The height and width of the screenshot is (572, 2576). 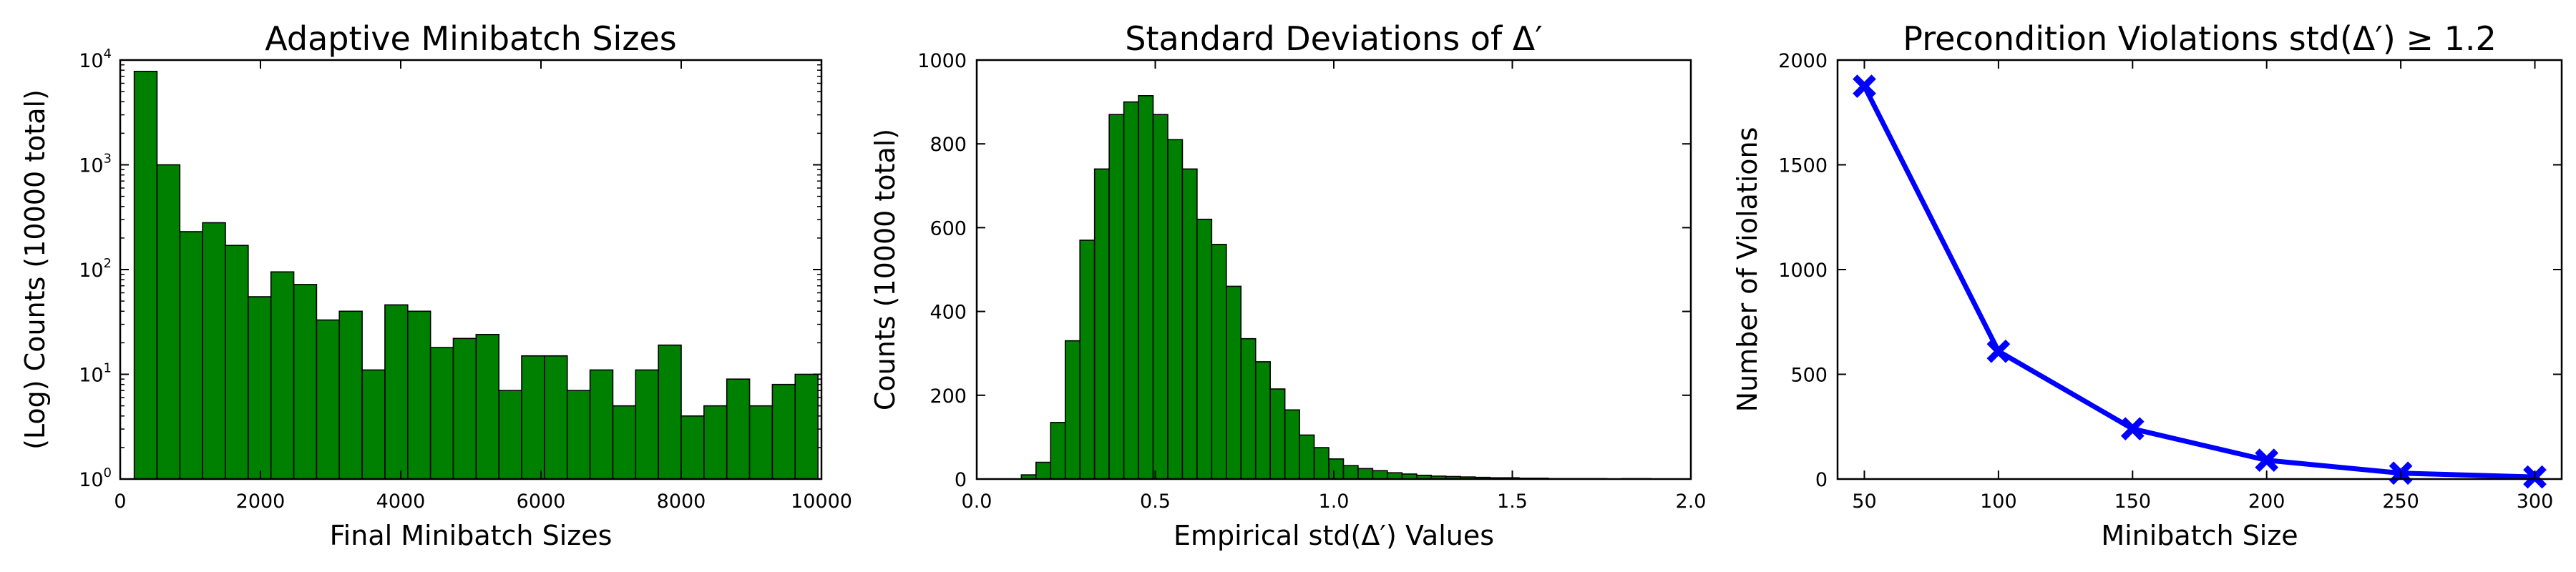 What do you see at coordinates (1809, 376) in the screenshot?
I see `y-tick-label: 500` at bounding box center [1809, 376].